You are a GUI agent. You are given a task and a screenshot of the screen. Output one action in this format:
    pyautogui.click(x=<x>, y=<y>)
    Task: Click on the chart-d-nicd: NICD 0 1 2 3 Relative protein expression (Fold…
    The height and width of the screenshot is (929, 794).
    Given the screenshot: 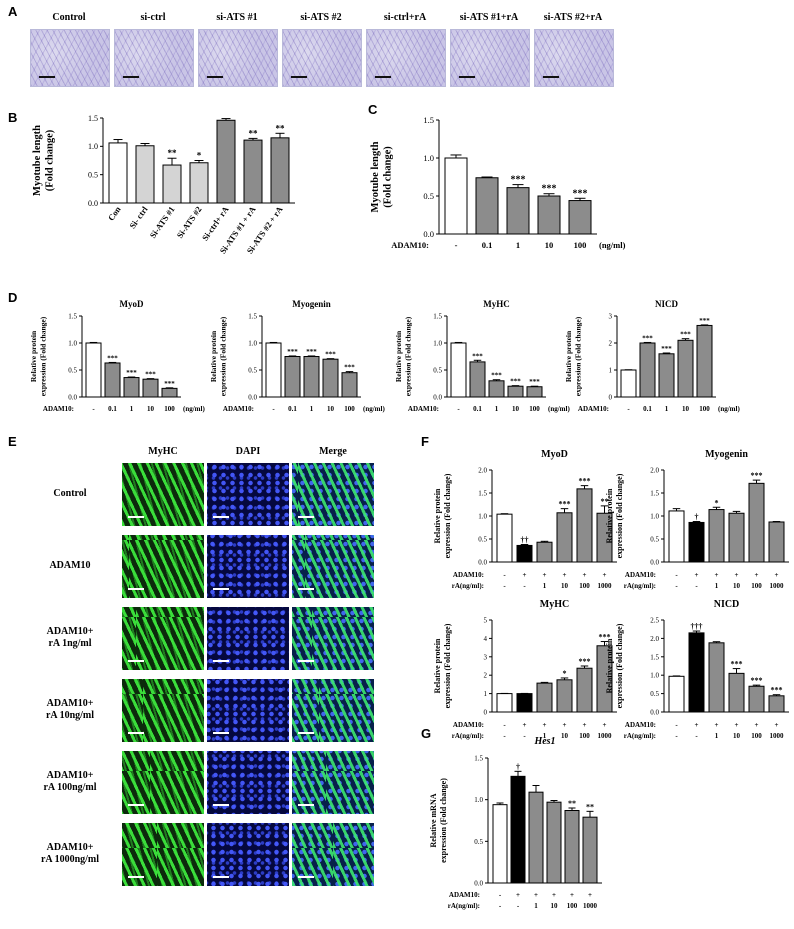 What is the action you would take?
    pyautogui.click(x=652, y=356)
    